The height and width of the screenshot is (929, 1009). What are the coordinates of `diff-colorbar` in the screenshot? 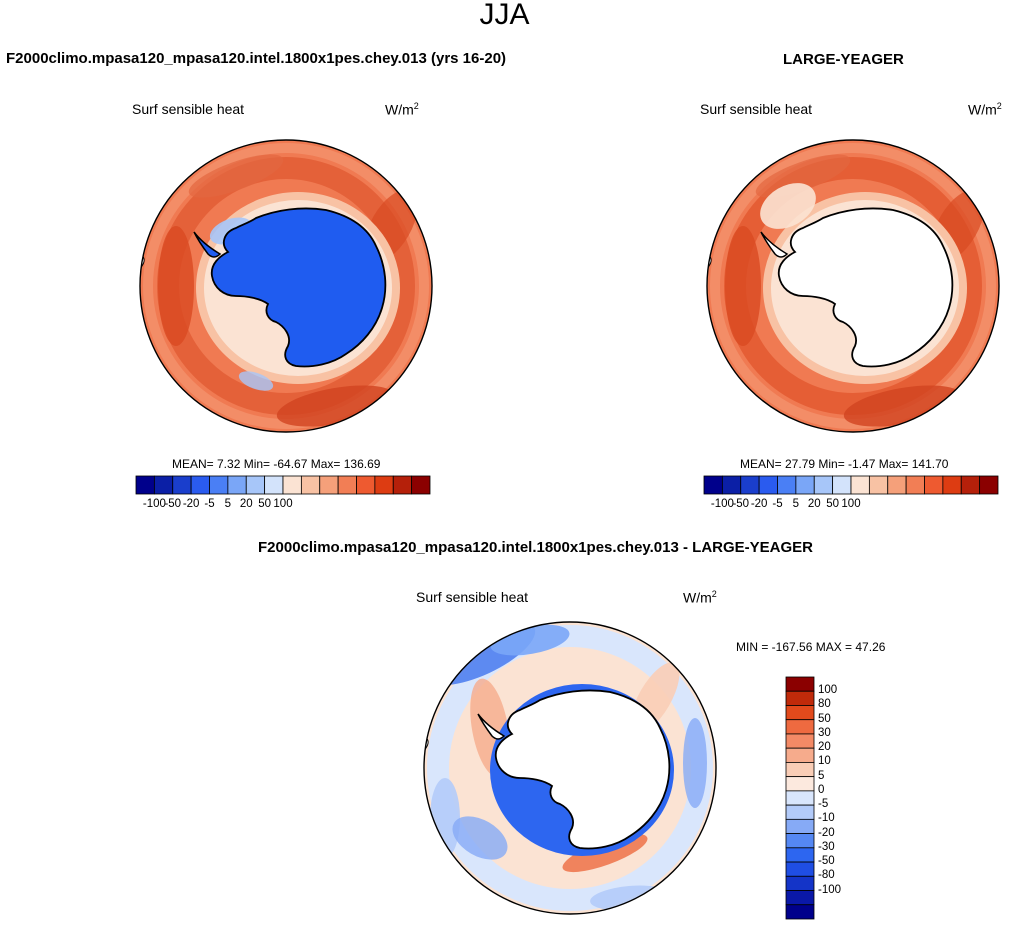 It's located at (800, 798).